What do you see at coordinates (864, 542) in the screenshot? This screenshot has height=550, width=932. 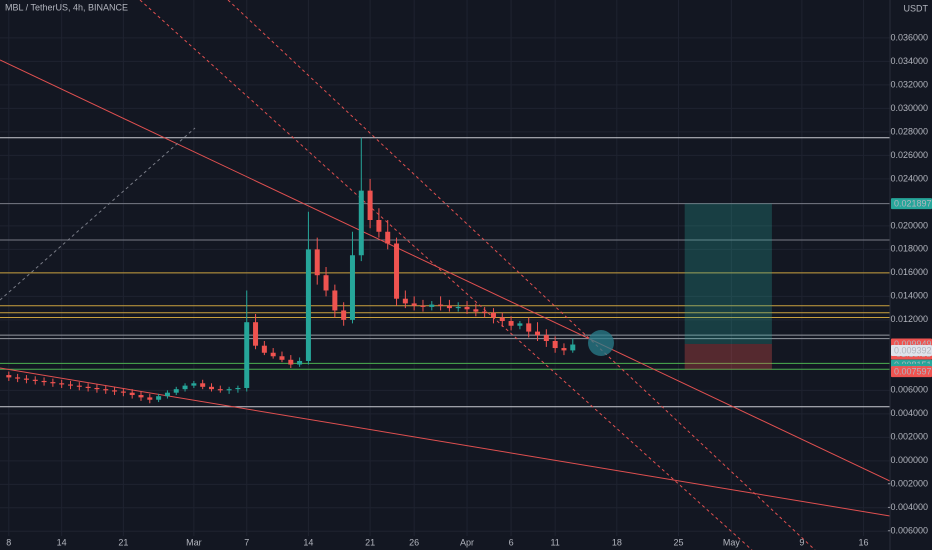 I see `x-tick-label: 16` at bounding box center [864, 542].